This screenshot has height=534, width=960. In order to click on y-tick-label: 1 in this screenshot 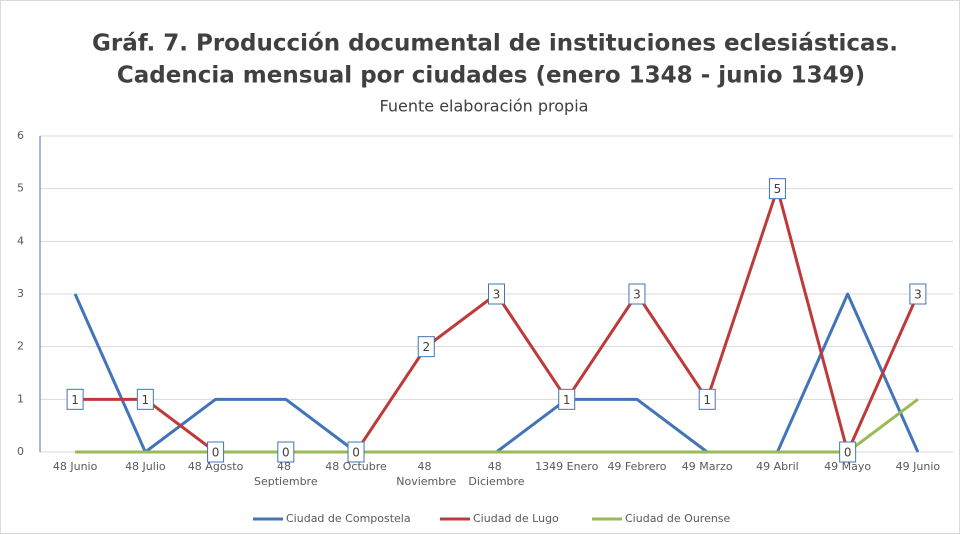, I will do `click(20, 398)`.